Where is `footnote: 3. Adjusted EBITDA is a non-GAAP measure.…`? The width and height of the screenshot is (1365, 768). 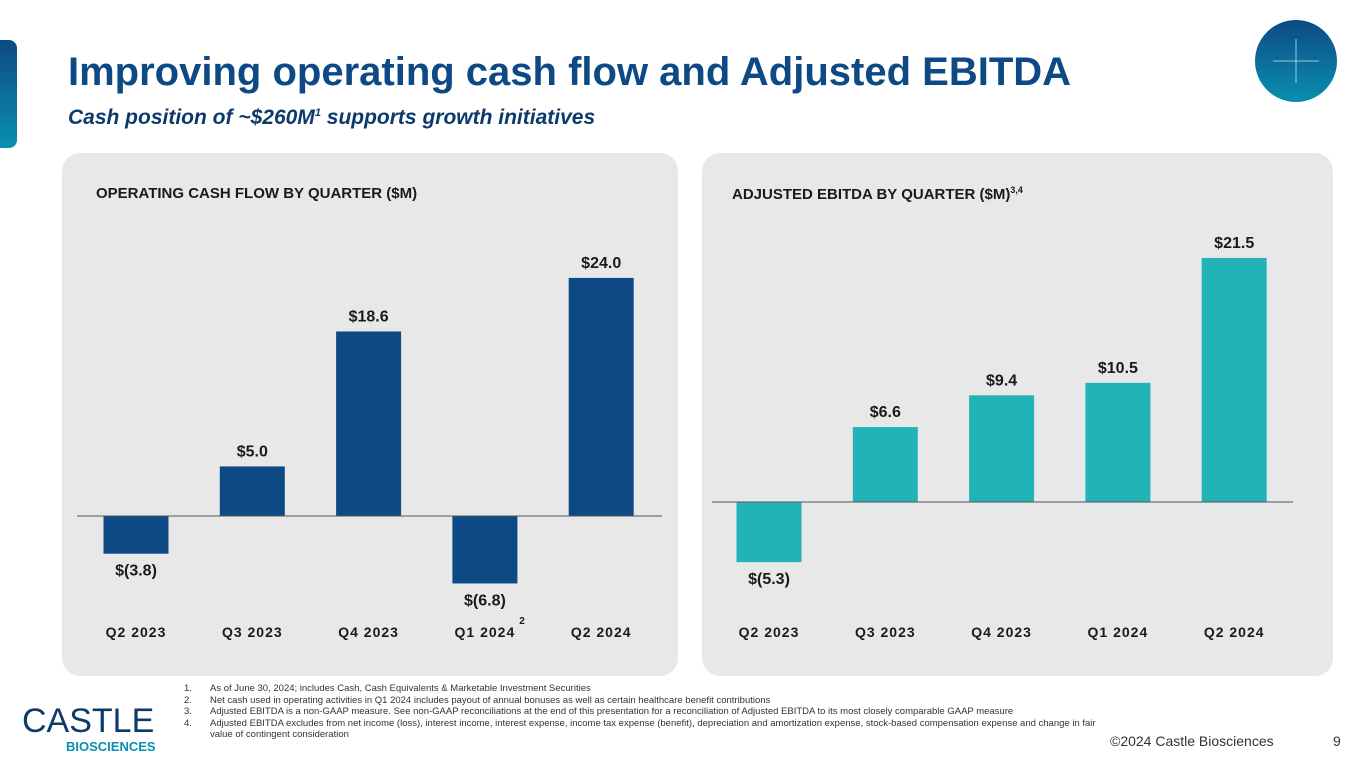 footnote: 3. Adjusted EBITDA is a non-GAAP measure.… is located at coordinates (599, 711).